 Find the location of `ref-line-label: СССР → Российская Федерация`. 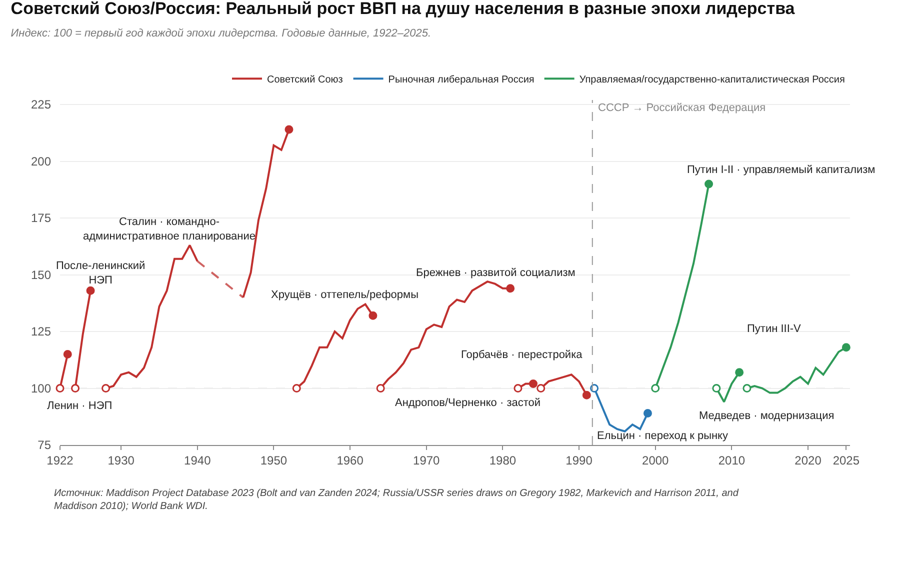

ref-line-label: СССР → Российская Федерация is located at coordinates (682, 108).